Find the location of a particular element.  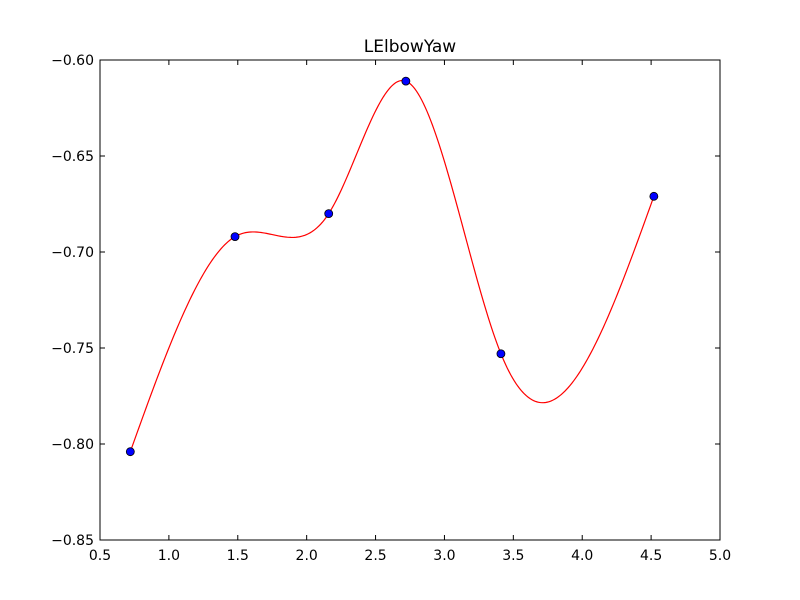

x-tick-label: 1.5 is located at coordinates (238, 556).